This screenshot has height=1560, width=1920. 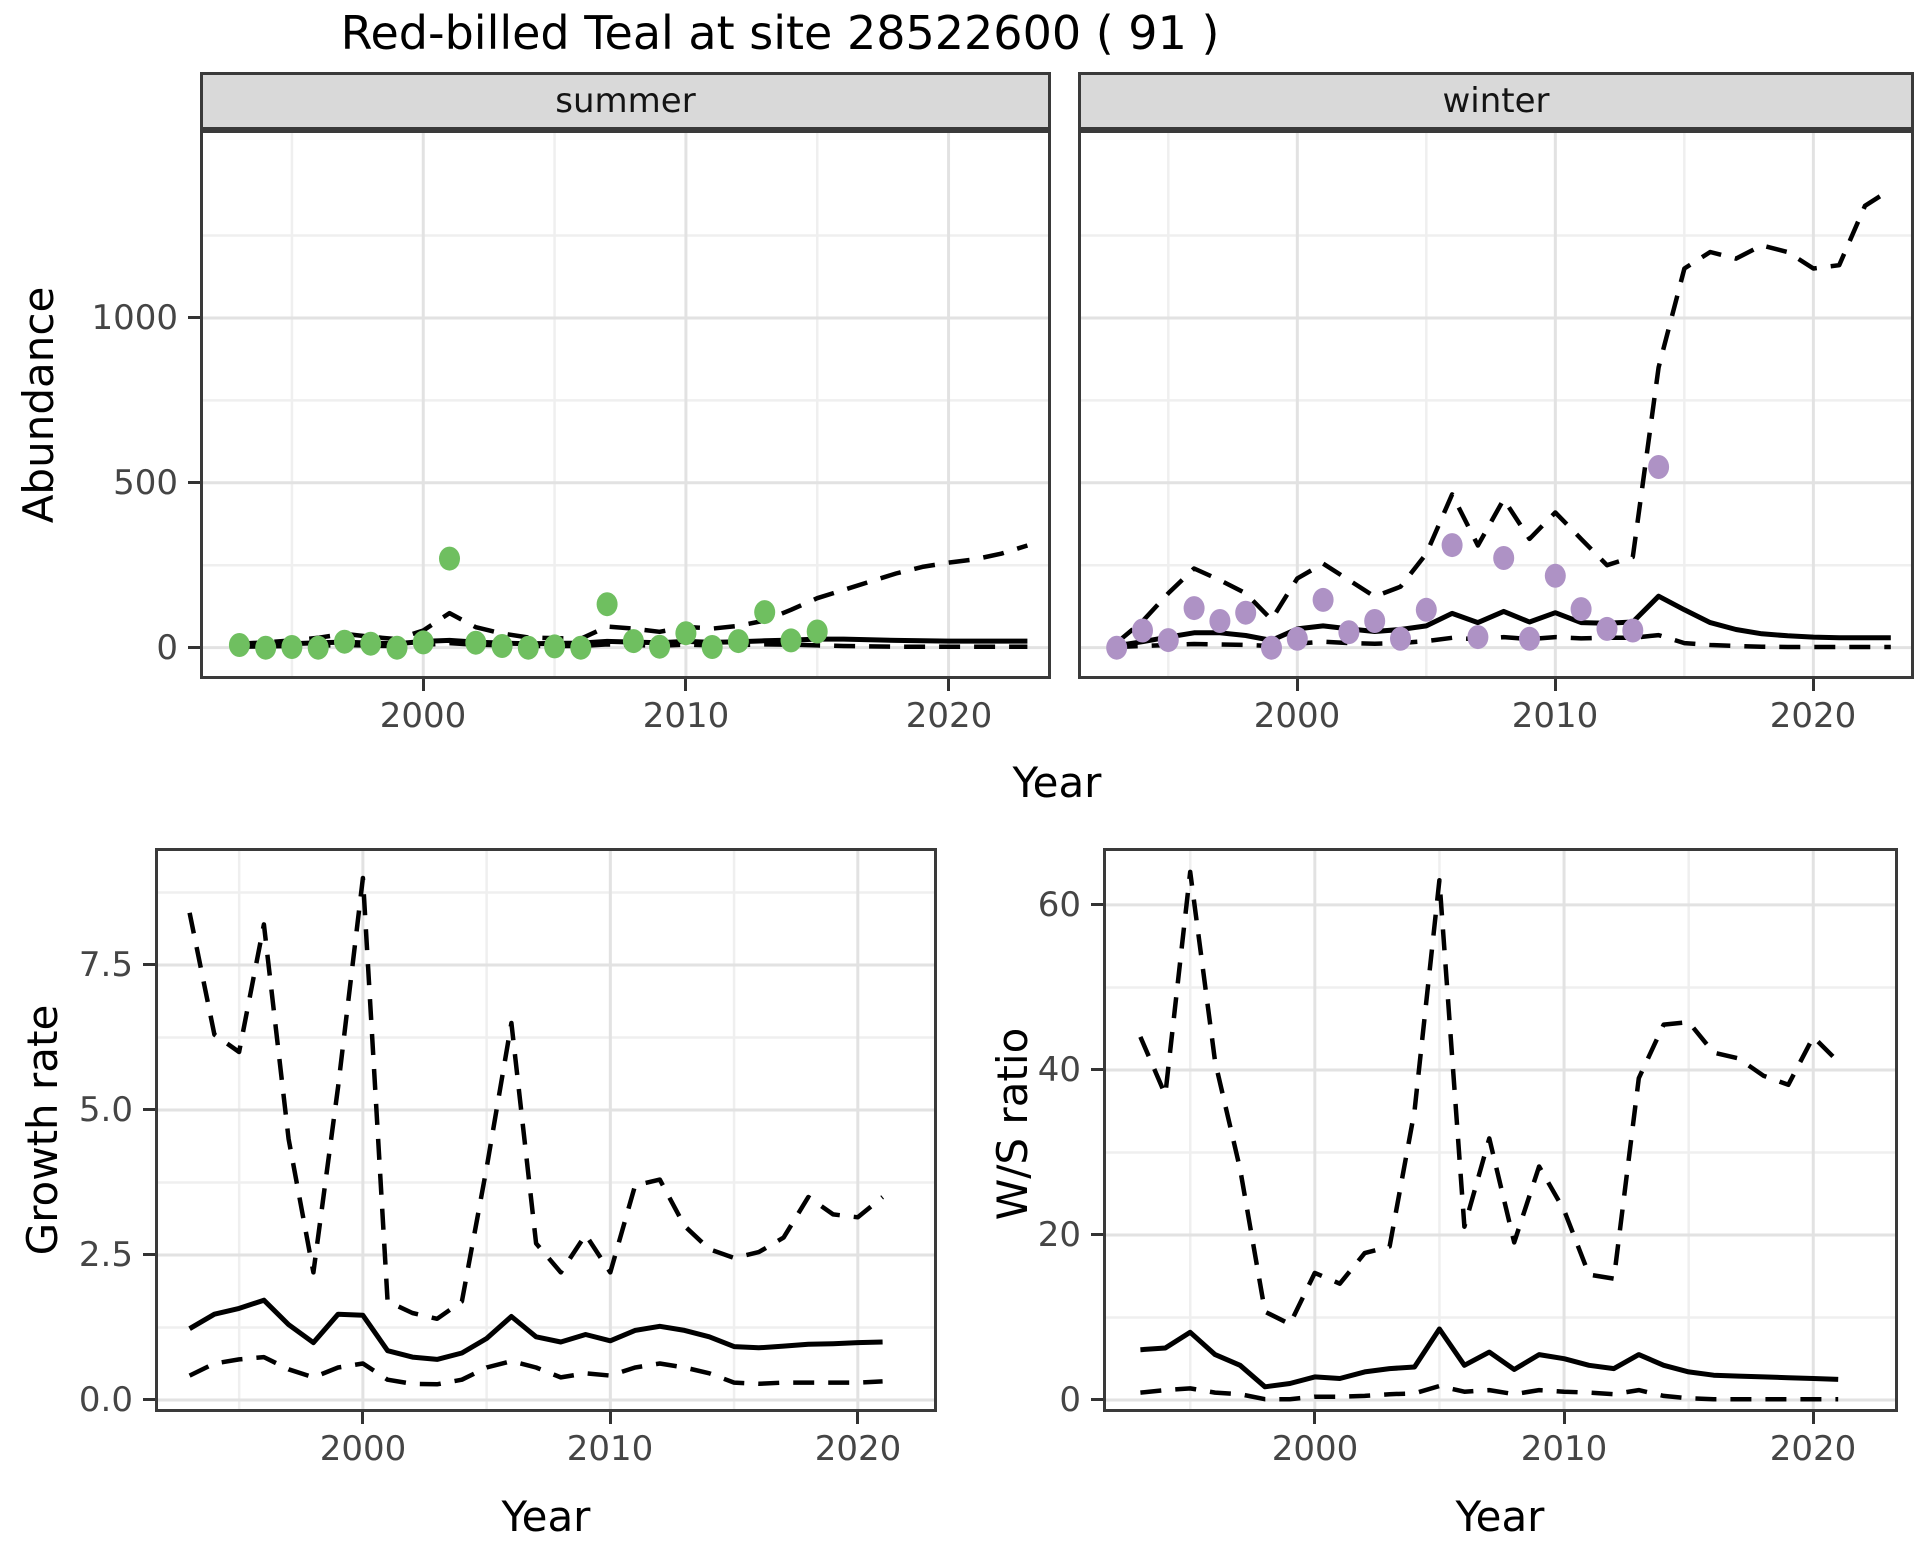 I want to click on y-tick-label: 0.0, so click(x=105, y=1400).